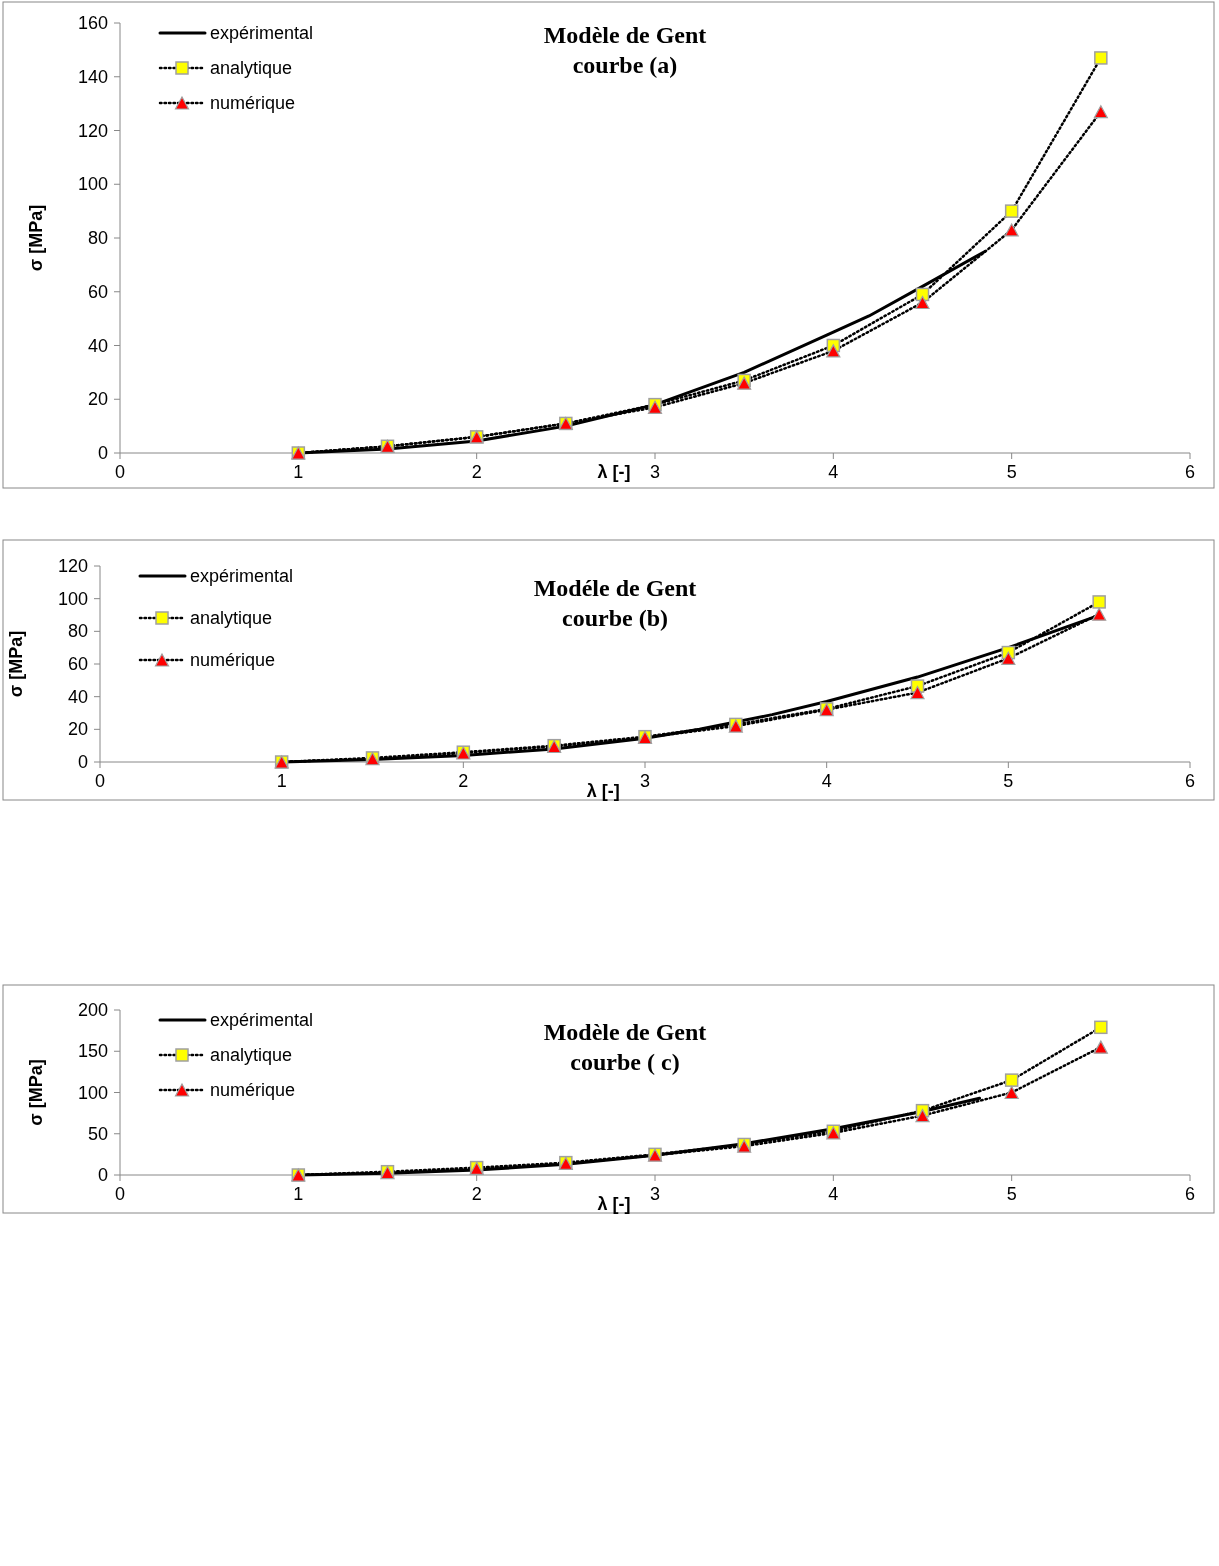 The width and height of the screenshot is (1219, 1566). What do you see at coordinates (615, 618) in the screenshot?
I see `text: courbe (b)` at bounding box center [615, 618].